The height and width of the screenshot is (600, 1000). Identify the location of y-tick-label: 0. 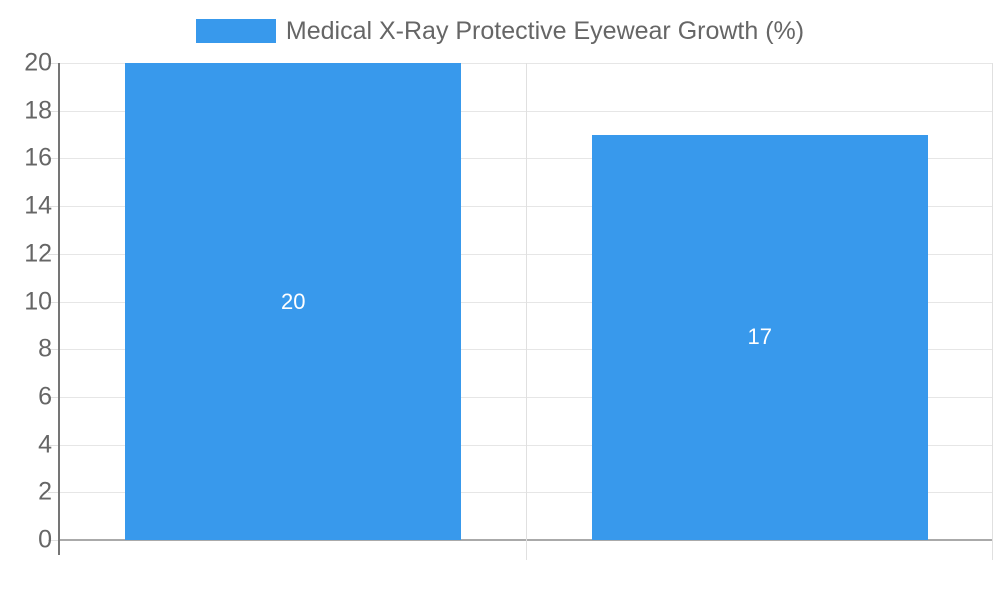
(45, 539).